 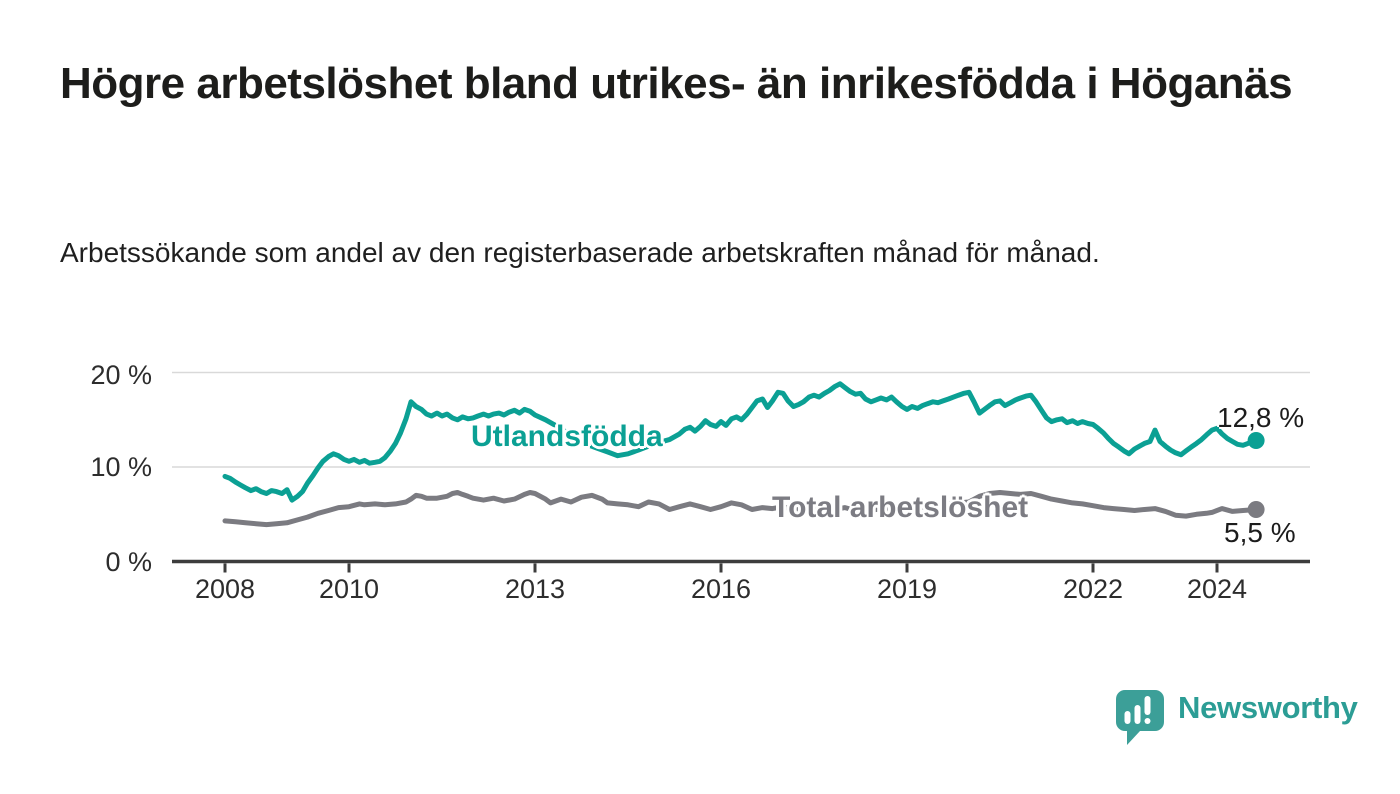 I want to click on x-axis-tick-label: 2010, so click(x=349, y=589).